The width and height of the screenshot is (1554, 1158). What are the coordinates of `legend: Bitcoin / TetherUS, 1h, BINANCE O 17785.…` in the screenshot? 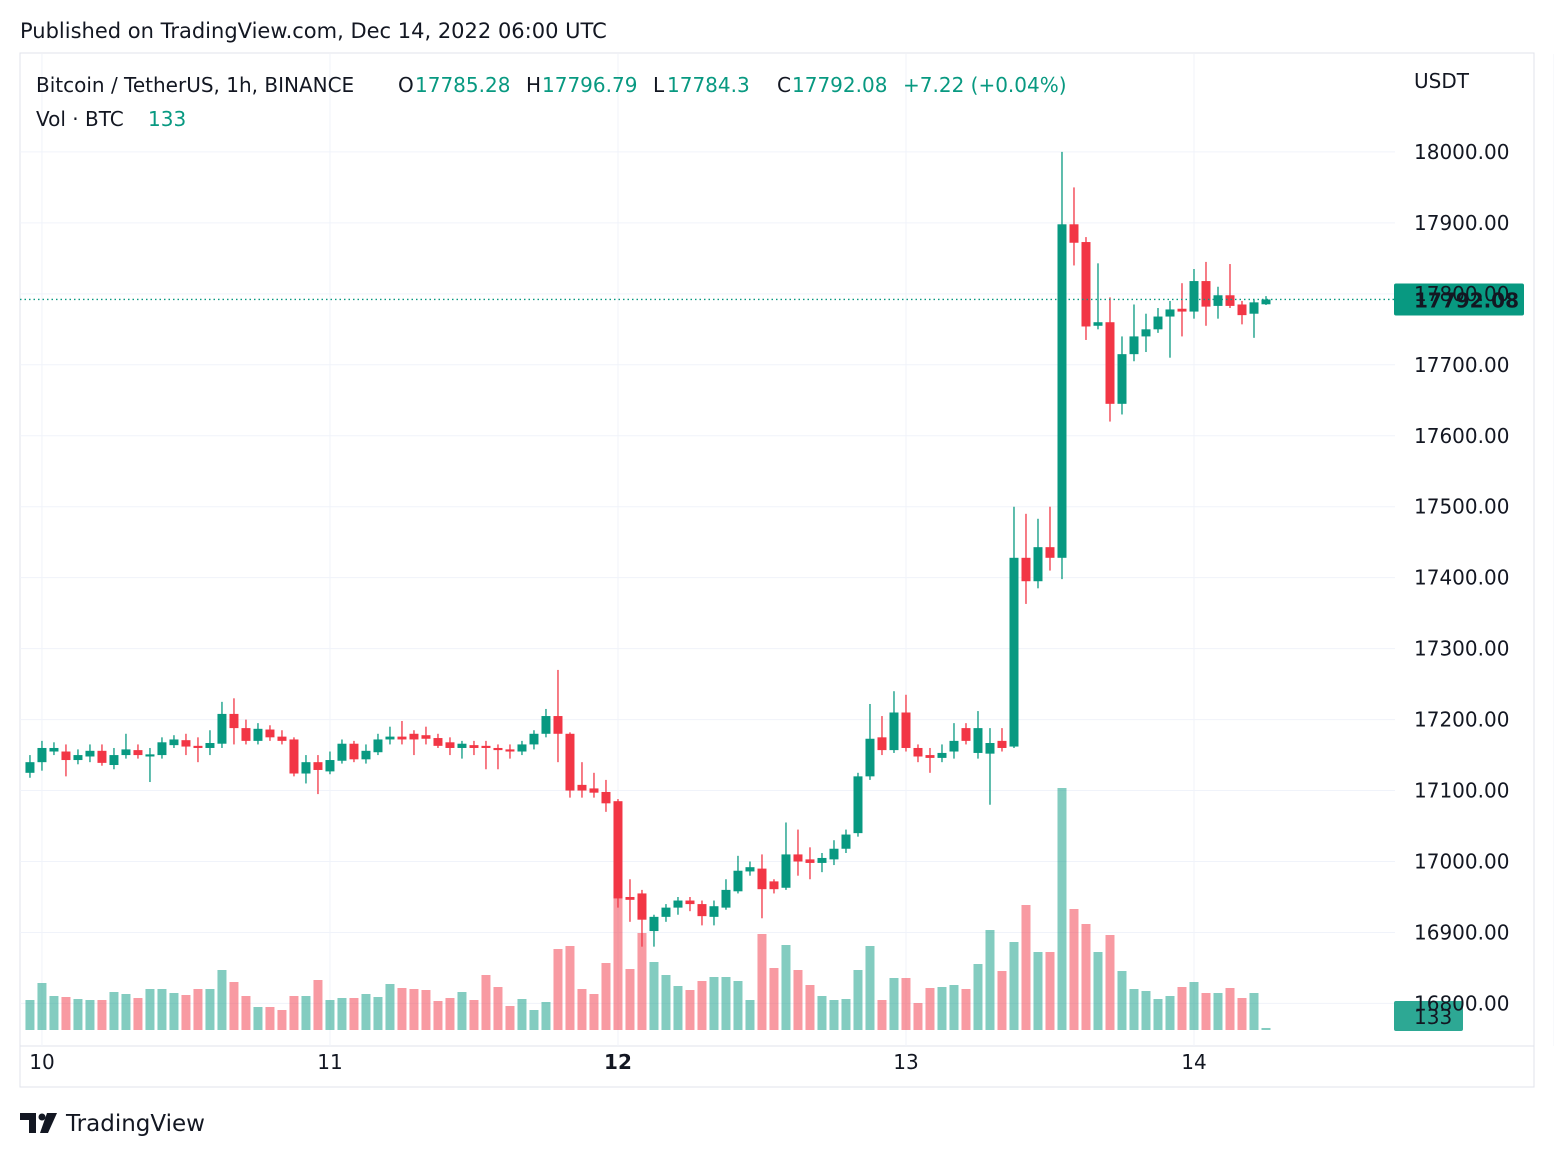 It's located at (551, 102).